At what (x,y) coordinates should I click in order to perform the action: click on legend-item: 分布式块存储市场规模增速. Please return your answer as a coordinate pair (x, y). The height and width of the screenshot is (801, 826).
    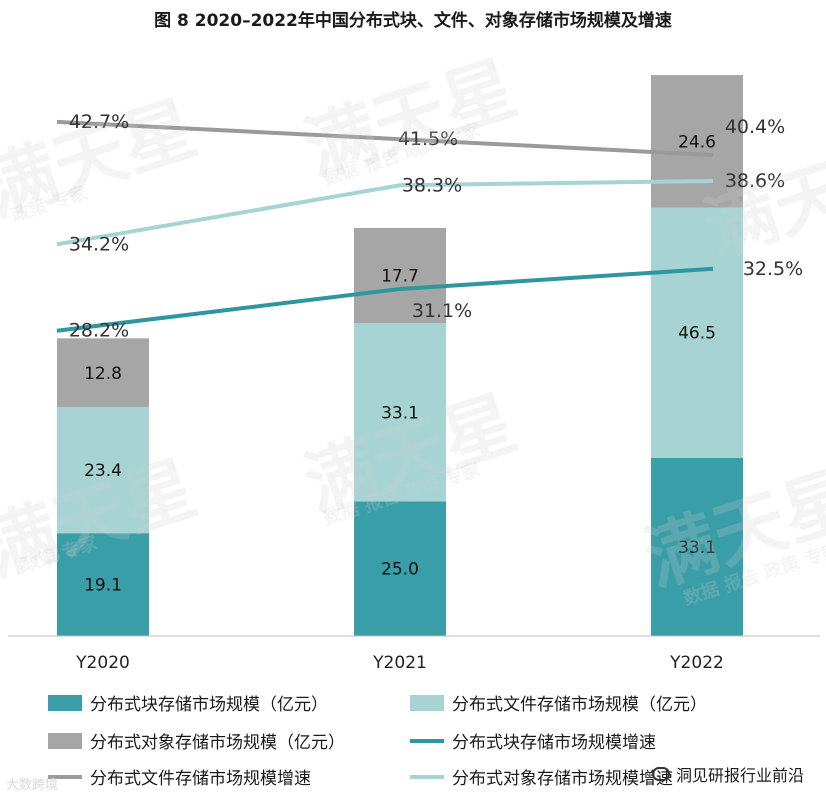
    Looking at the image, I should click on (533, 740).